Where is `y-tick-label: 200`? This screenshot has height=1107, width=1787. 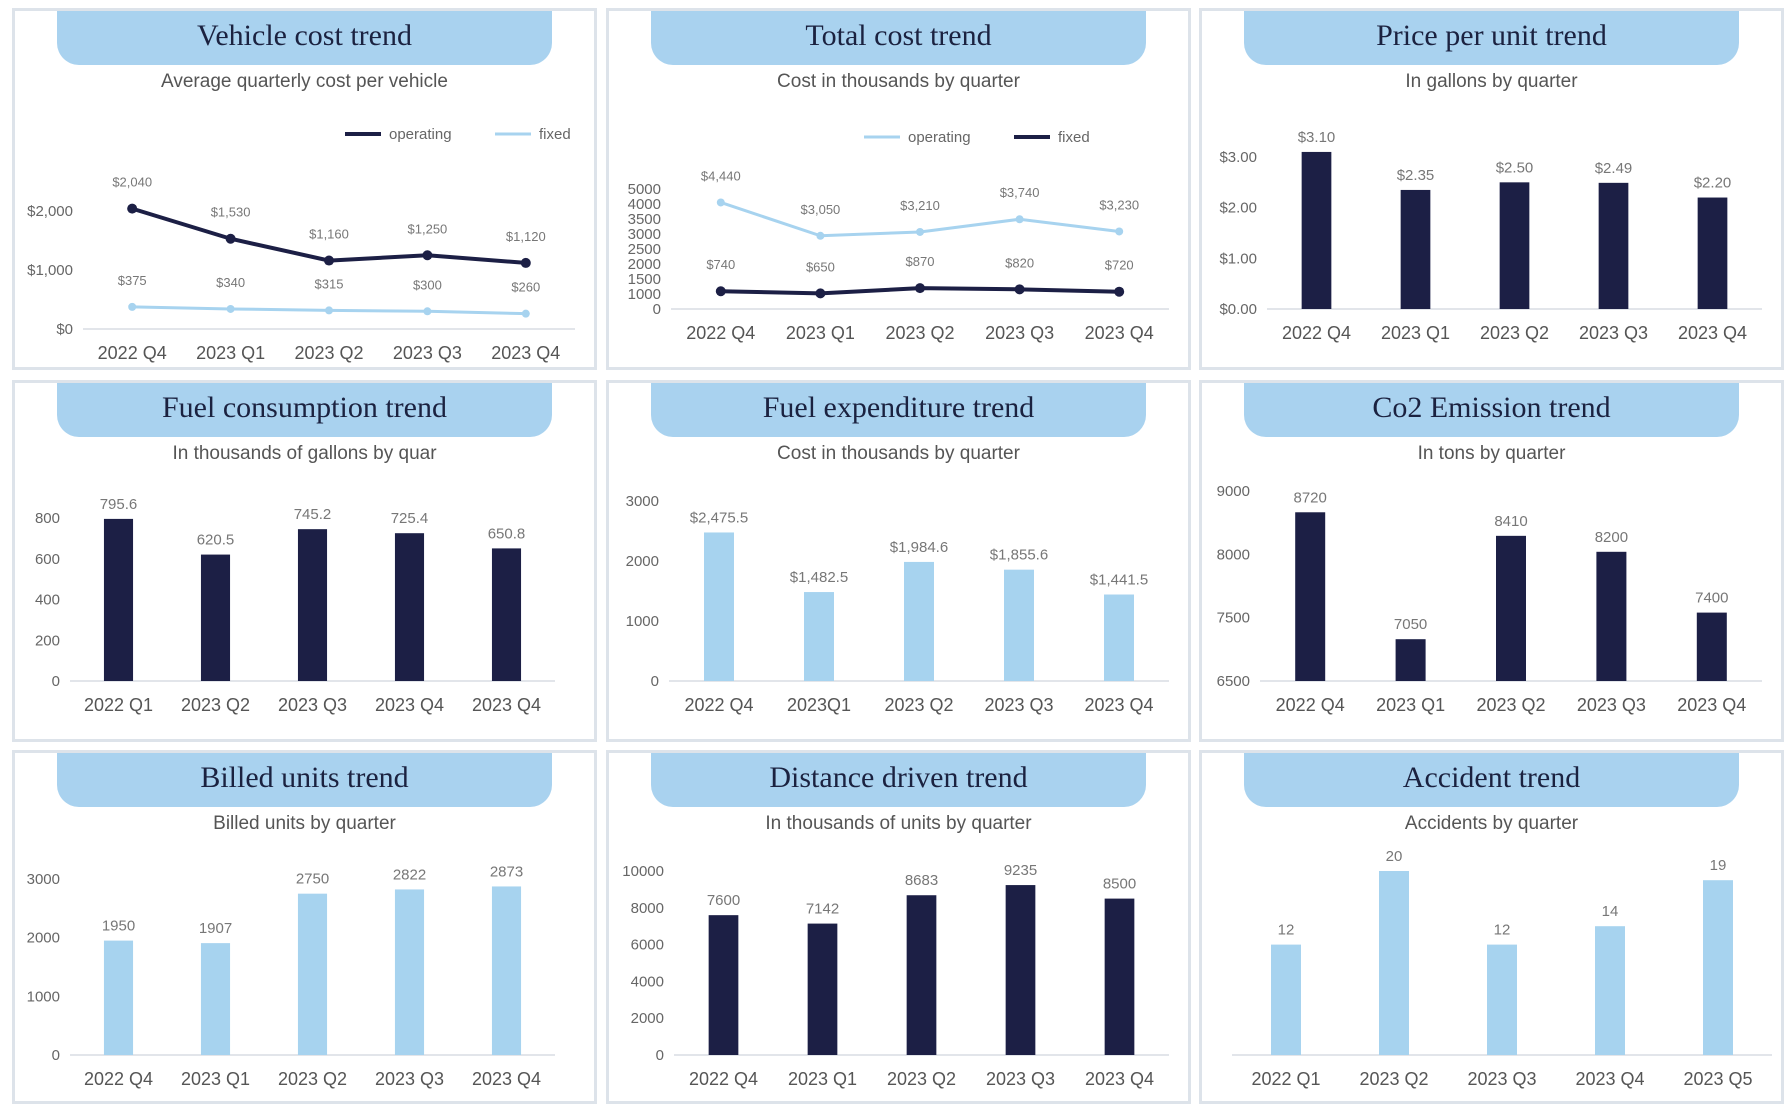 y-tick-label: 200 is located at coordinates (47, 640).